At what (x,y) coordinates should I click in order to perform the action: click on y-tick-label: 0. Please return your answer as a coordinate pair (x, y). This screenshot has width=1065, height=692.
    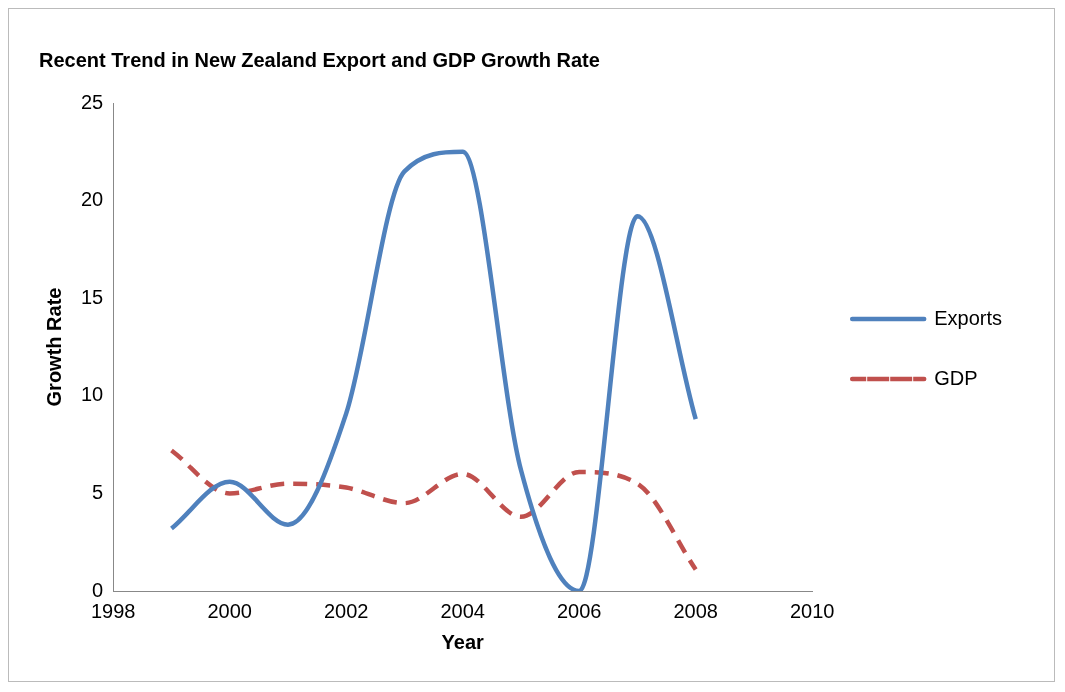
    Looking at the image, I should click on (98, 589).